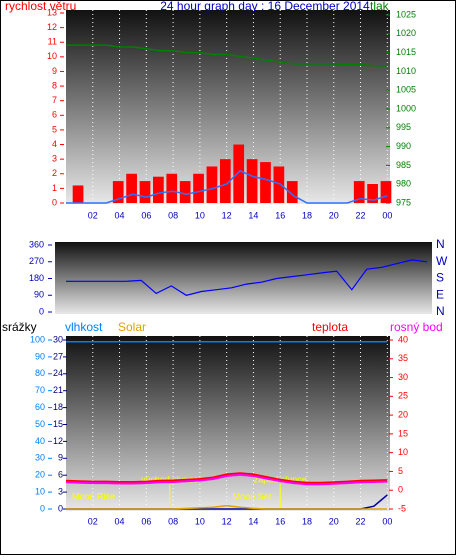  I want to click on y-tick-label: -5, so click(402, 508).